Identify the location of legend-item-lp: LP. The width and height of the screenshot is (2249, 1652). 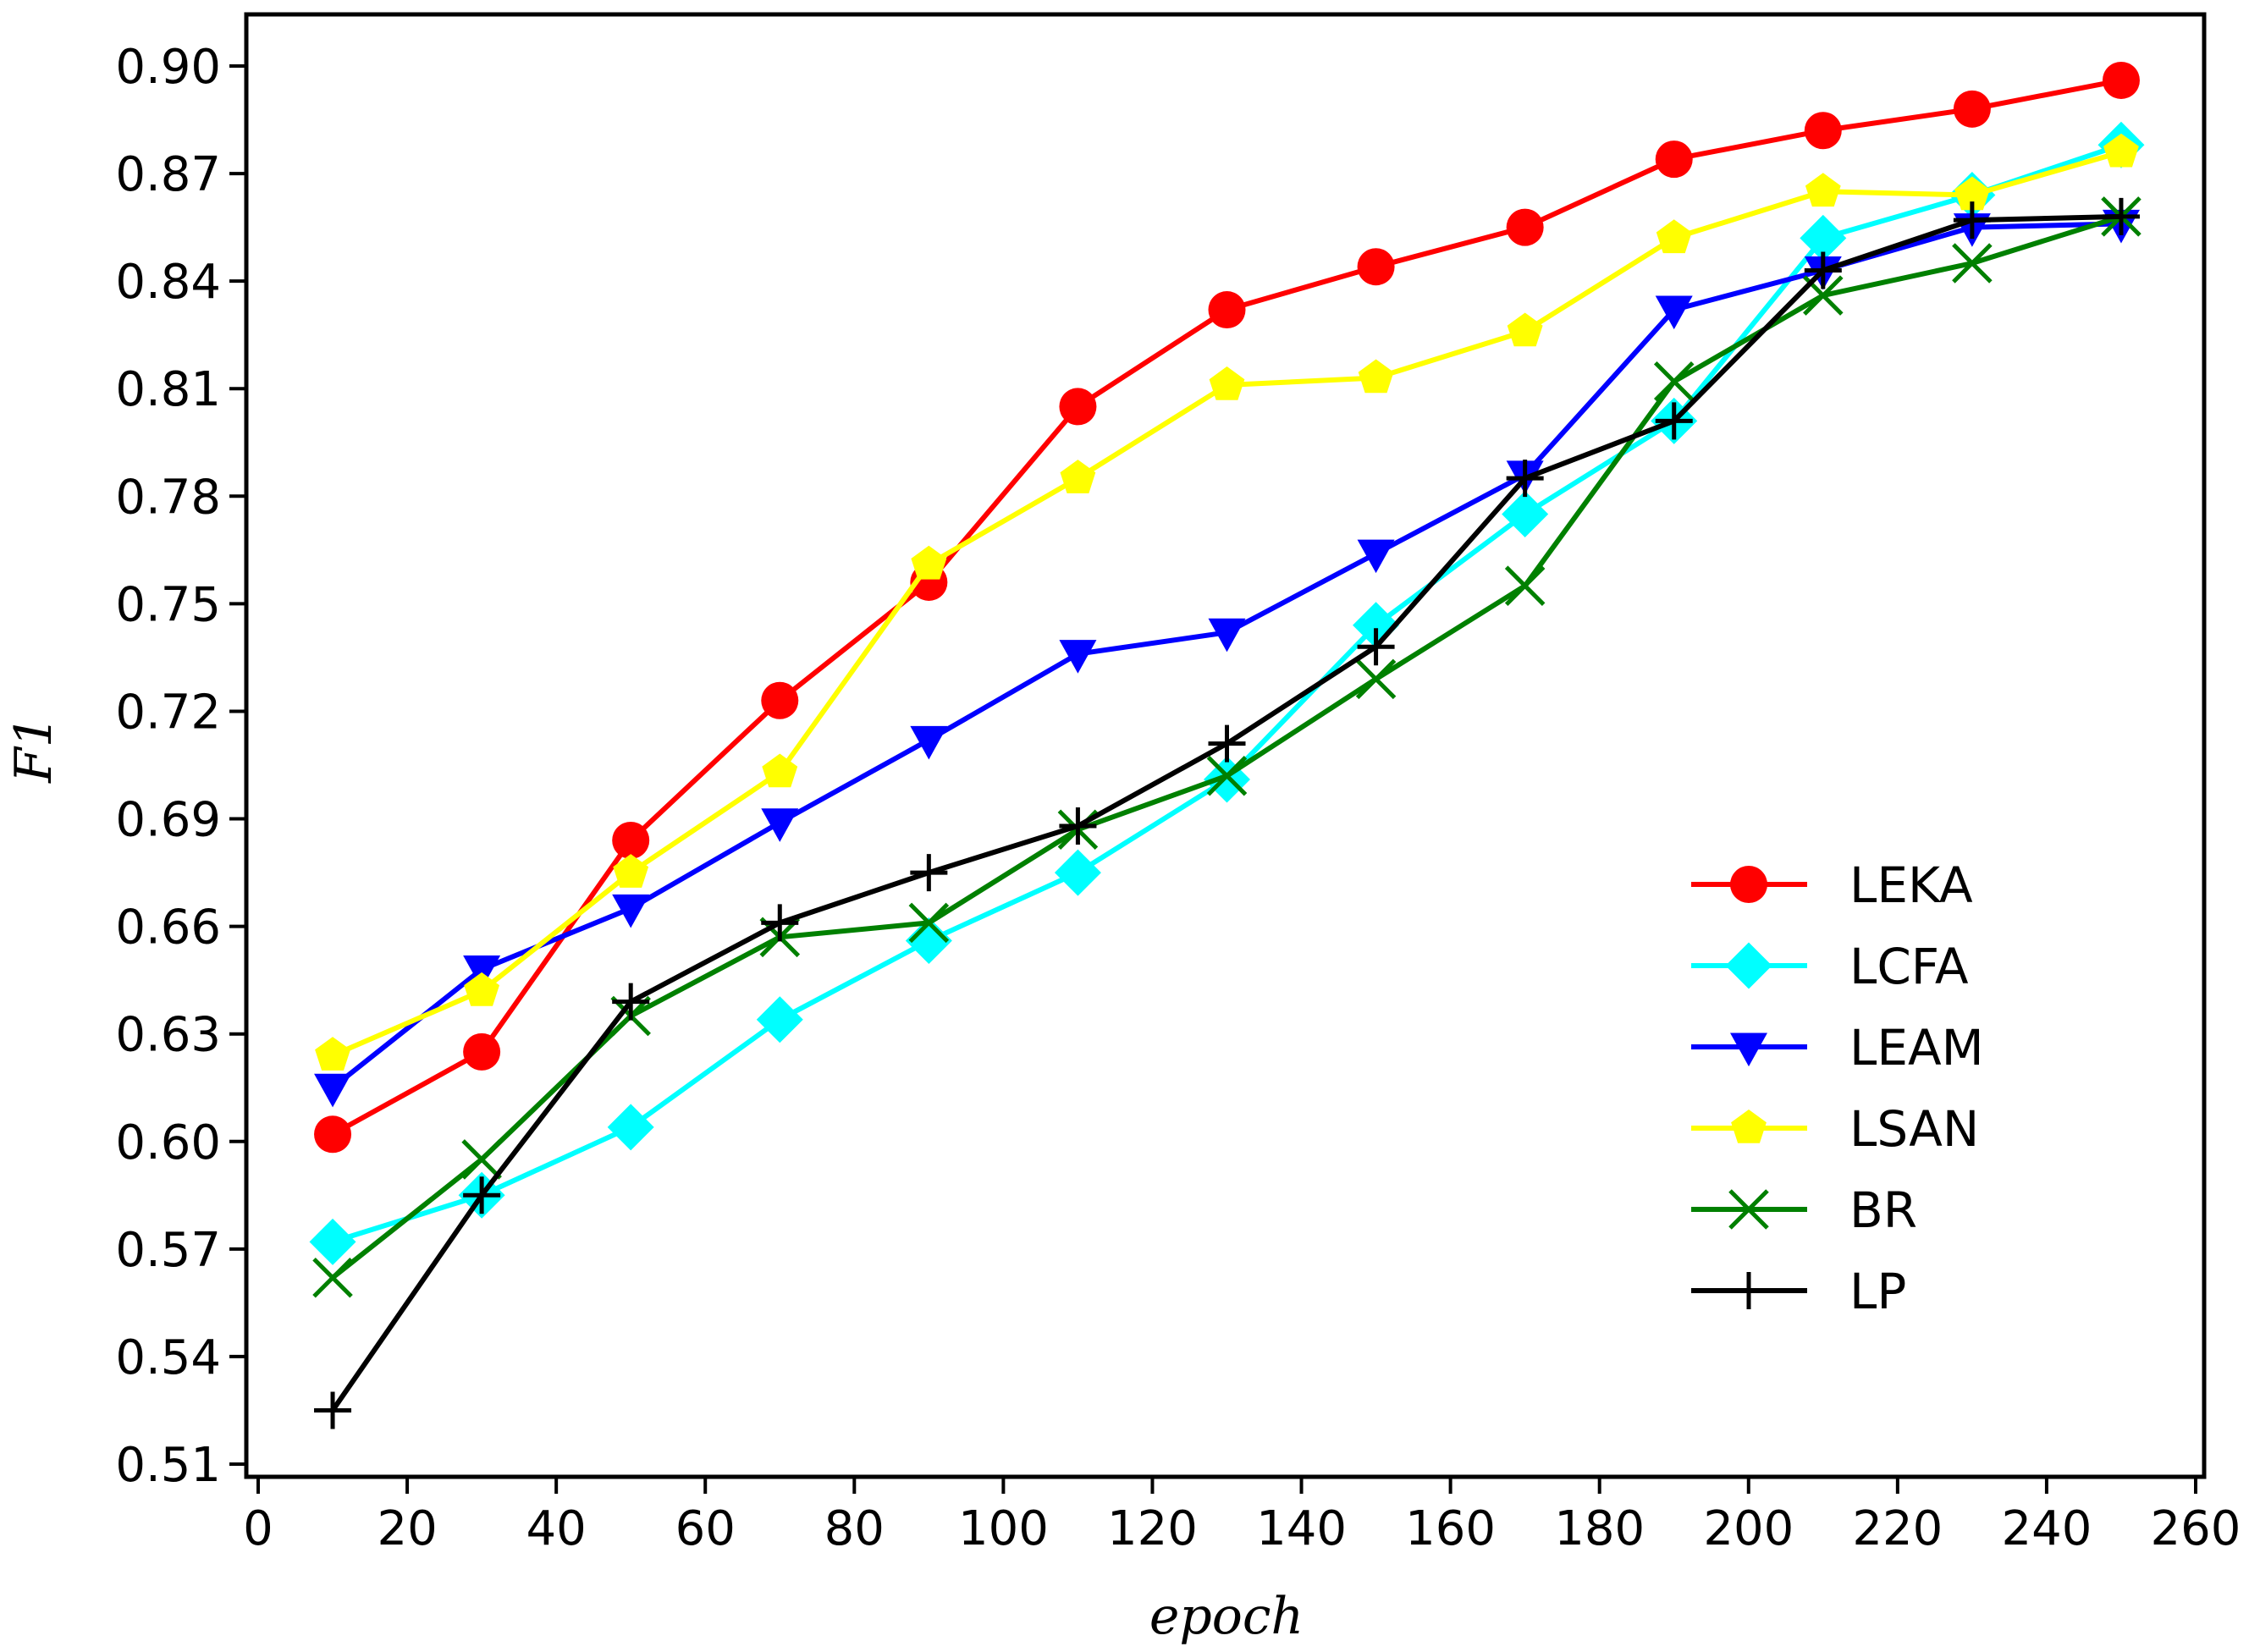
(1798, 1291).